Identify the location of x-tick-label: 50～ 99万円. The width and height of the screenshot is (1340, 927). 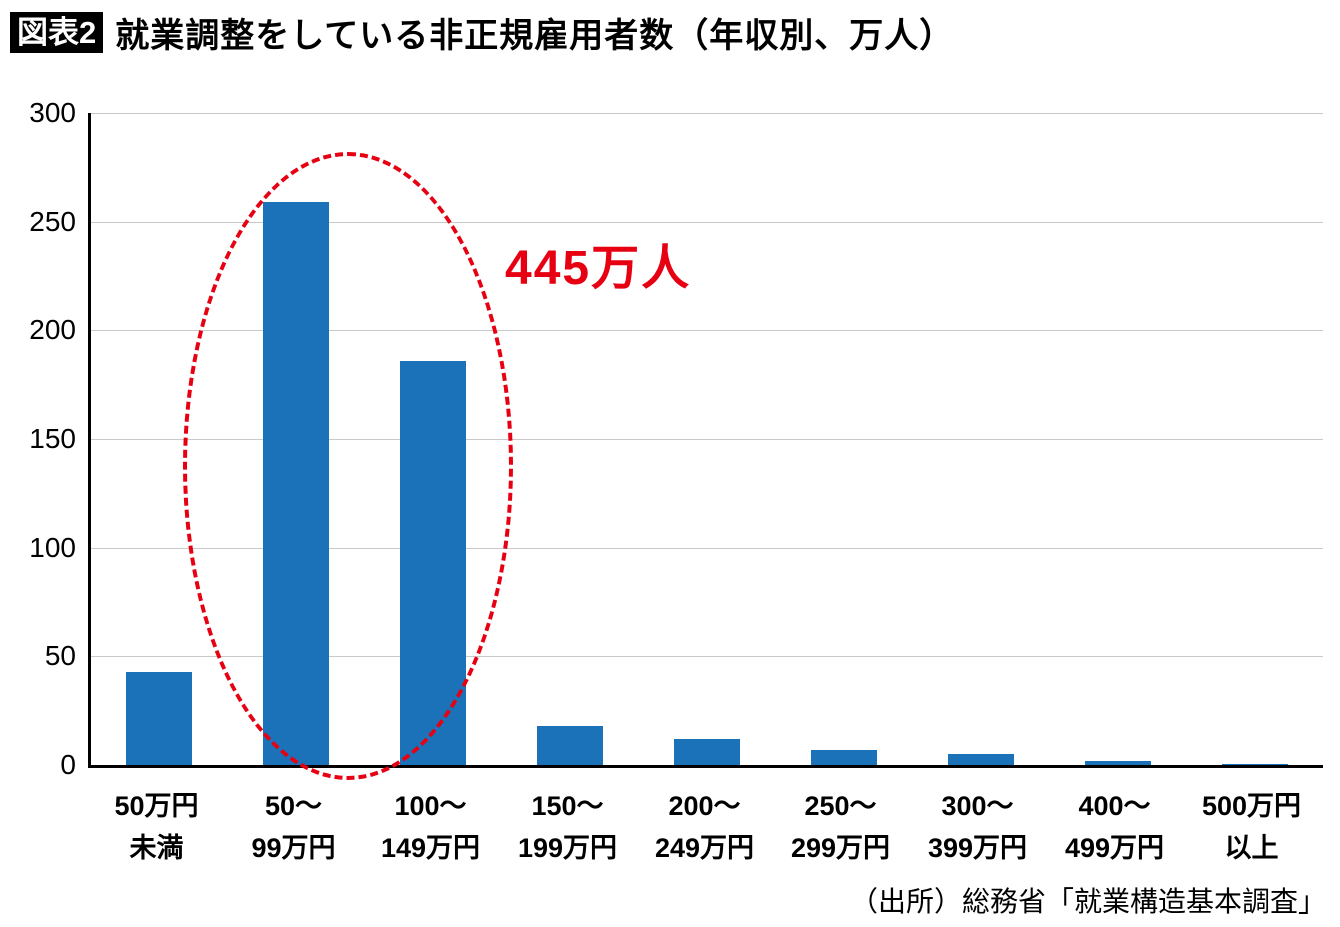
(293, 828).